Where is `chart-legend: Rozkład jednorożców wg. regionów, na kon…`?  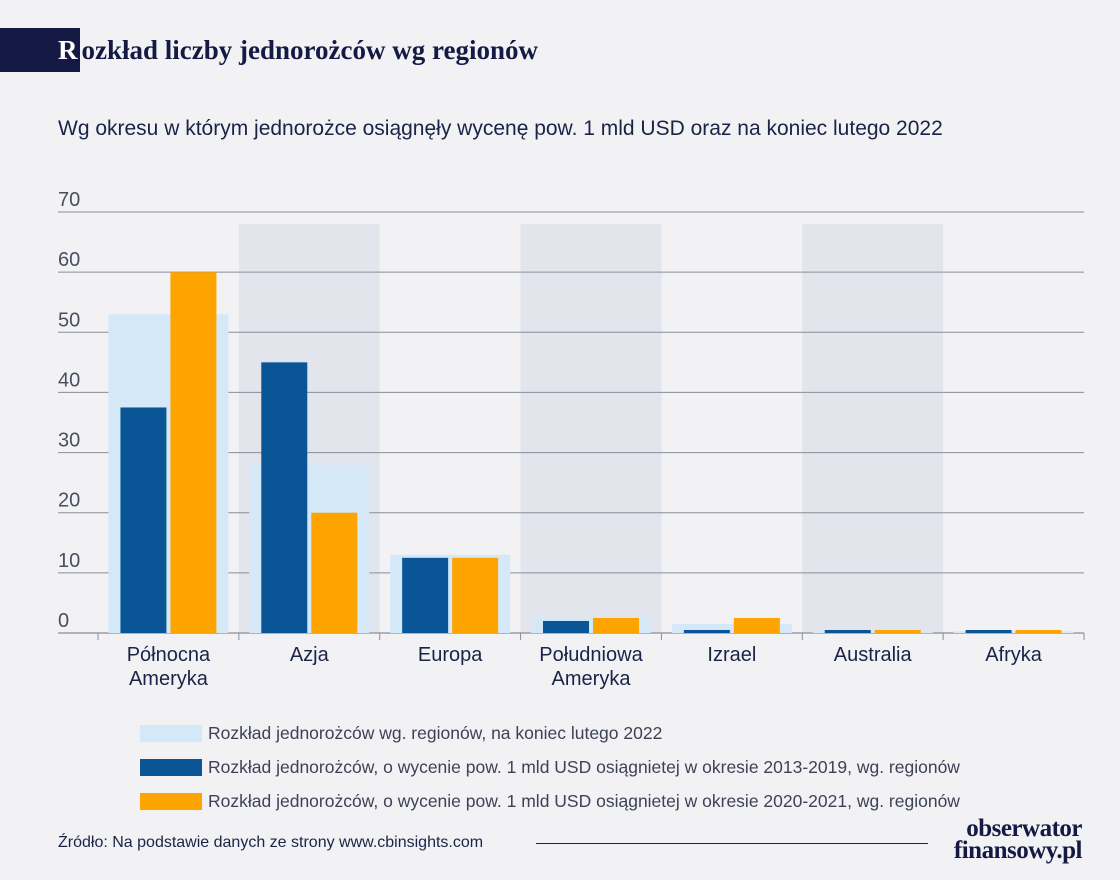 chart-legend: Rozkład jednorożców wg. regionów, na kon… is located at coordinates (550, 767).